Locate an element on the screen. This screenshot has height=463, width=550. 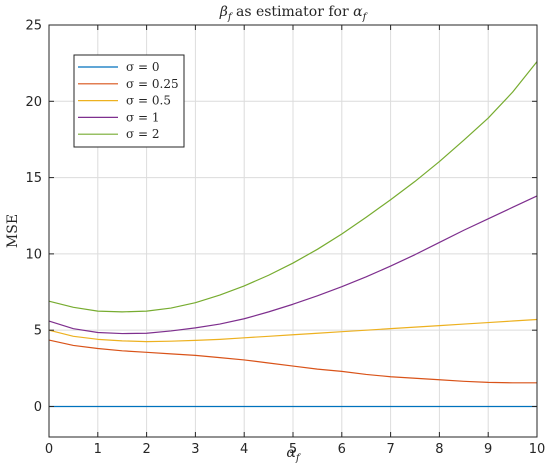
x-tick-label: 10 is located at coordinates (537, 449).